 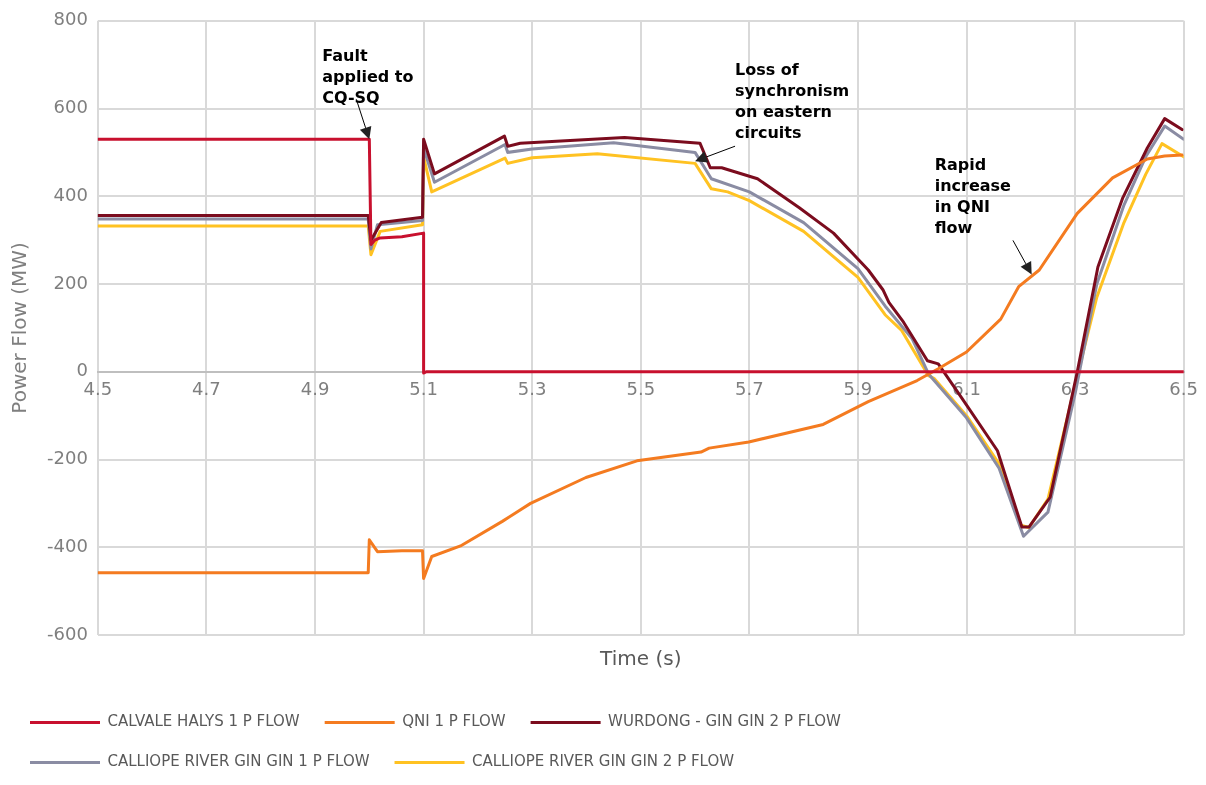 I want to click on annotation: Fault applied to CQ-SQ, so click(x=368, y=77).